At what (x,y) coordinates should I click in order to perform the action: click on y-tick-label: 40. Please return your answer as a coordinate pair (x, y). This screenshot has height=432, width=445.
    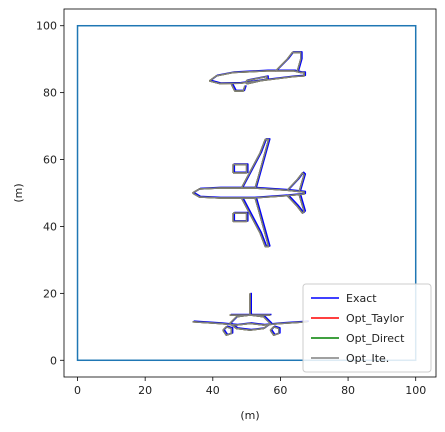
    Looking at the image, I should click on (50, 226).